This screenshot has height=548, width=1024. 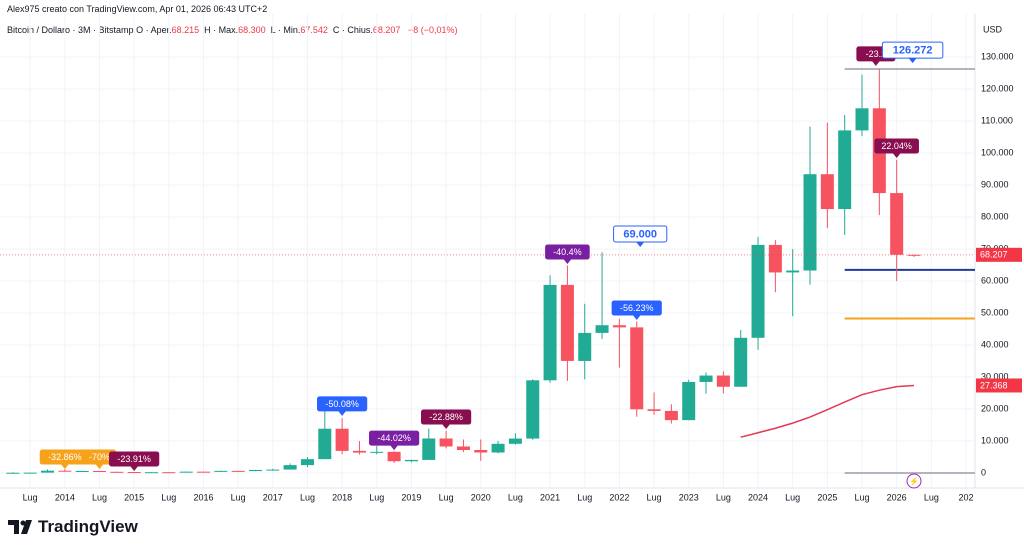 I want to click on ohlc-key: O · Aper., so click(x=154, y=30).